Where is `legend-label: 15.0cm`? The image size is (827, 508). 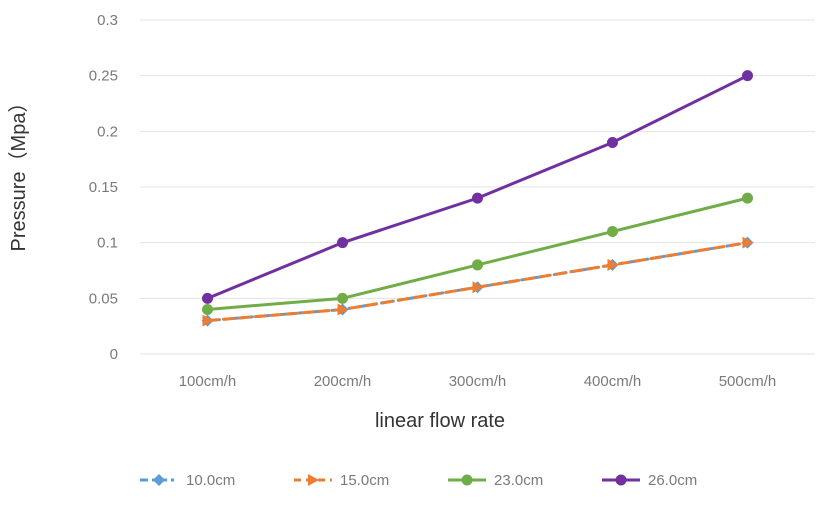 legend-label: 15.0cm is located at coordinates (364, 480).